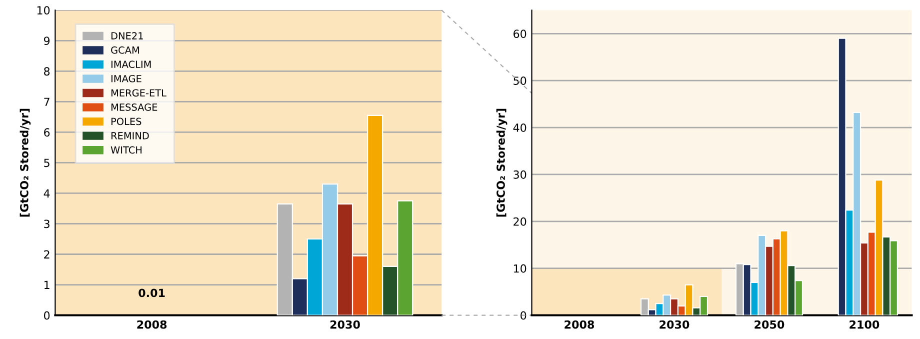  Describe the element at coordinates (131, 64) in the screenshot. I see `legend-label: IMACLIM` at that location.